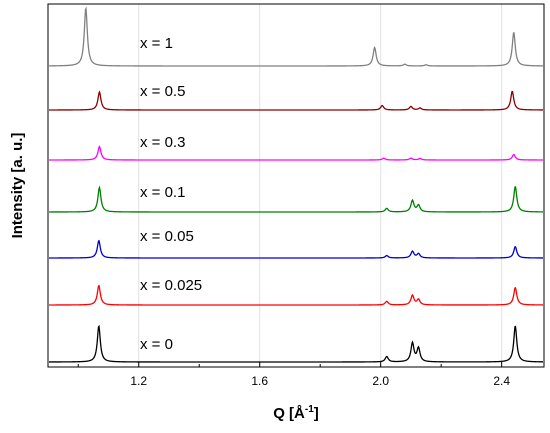 This screenshot has height=433, width=550. What do you see at coordinates (162, 192) in the screenshot?
I see `series-label: x = 0.1` at bounding box center [162, 192].